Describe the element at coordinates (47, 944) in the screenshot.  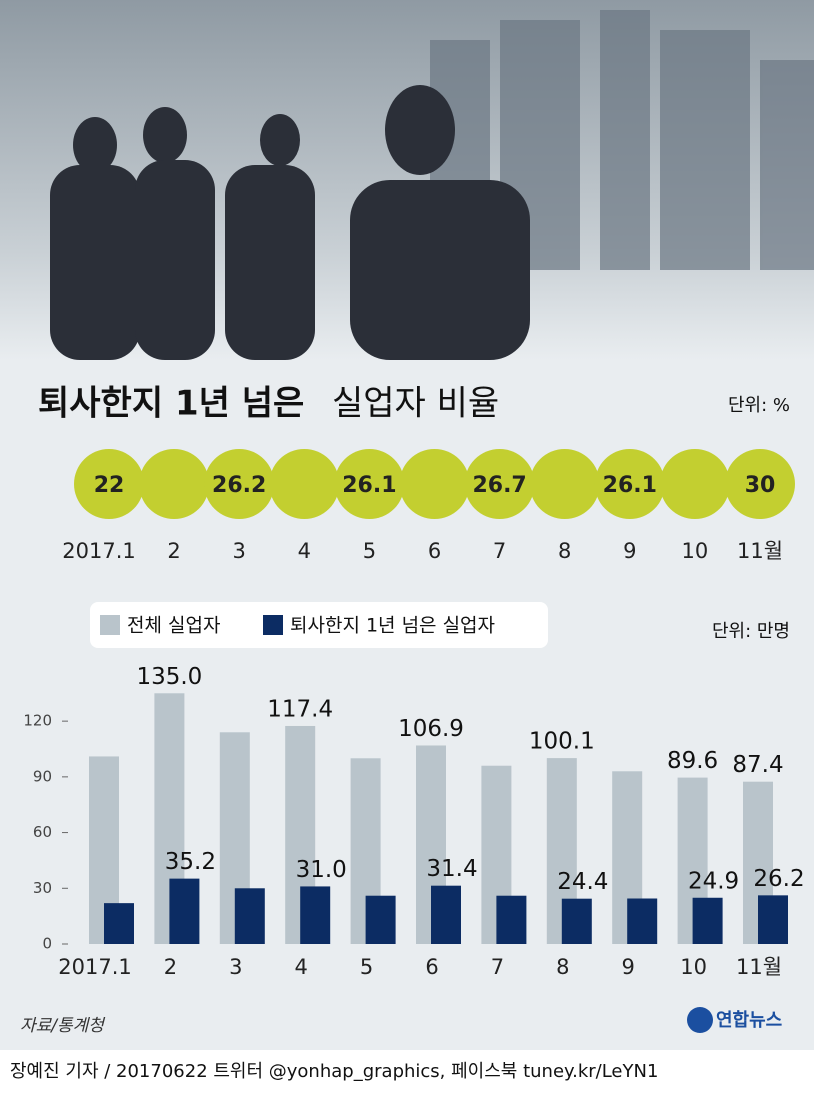
I see `y-tick-label: 0` at that location.